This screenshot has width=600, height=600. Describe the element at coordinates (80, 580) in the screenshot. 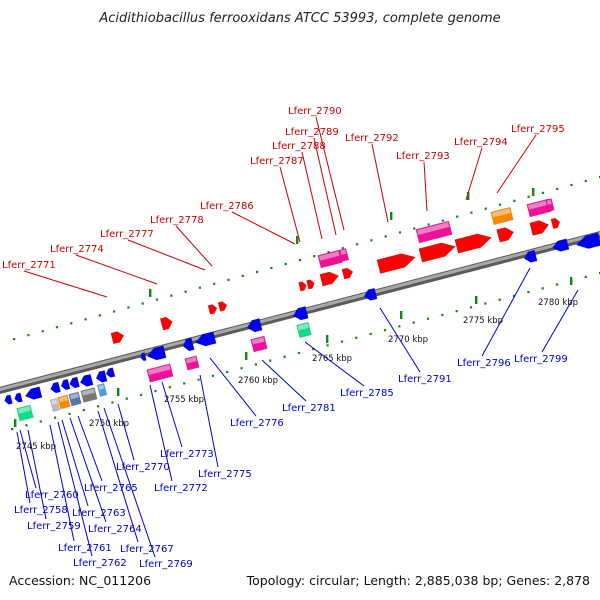

I see `accession-text: Accession: NC_011206` at that location.